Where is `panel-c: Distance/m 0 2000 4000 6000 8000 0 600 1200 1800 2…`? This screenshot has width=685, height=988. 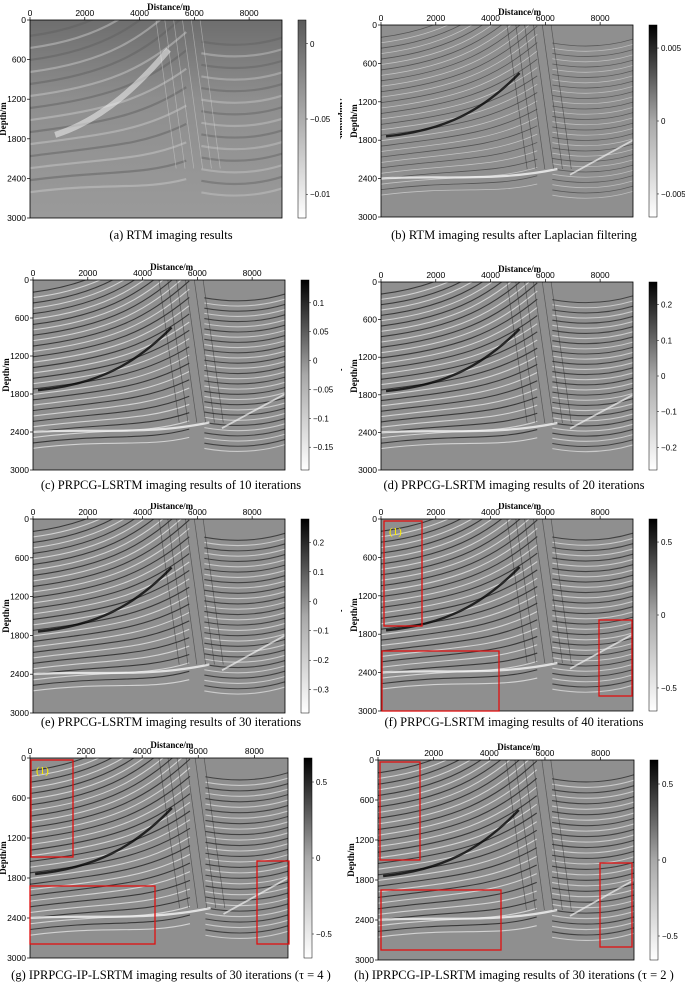 panel-c: Distance/m 0 2000 4000 6000 8000 0 600 1200 1800 2… is located at coordinates (171, 383).